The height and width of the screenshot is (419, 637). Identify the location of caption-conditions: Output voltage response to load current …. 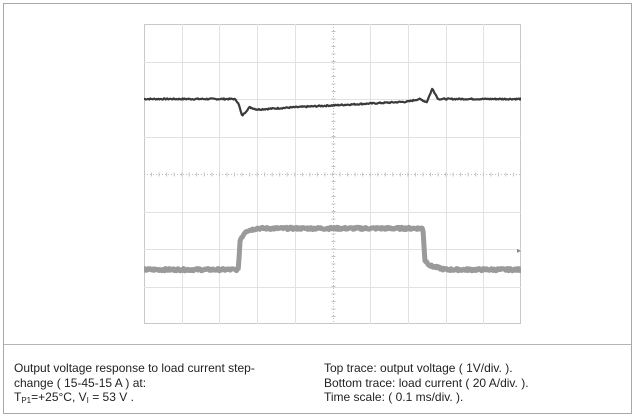
(166, 383).